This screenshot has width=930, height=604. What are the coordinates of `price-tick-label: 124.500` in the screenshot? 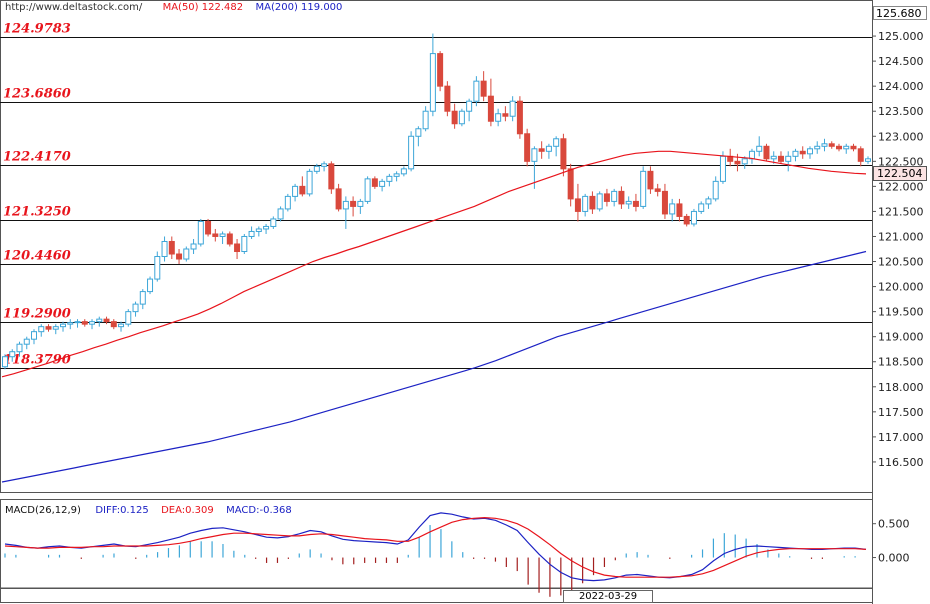 It's located at (901, 61).